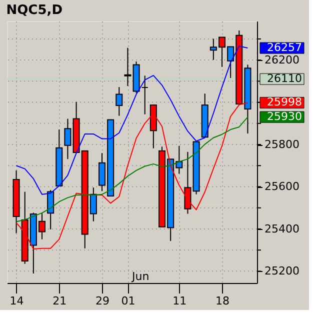 This screenshot has width=336, height=320. Describe the element at coordinates (284, 102) in the screenshot. I see `data-label: 25998` at that location.